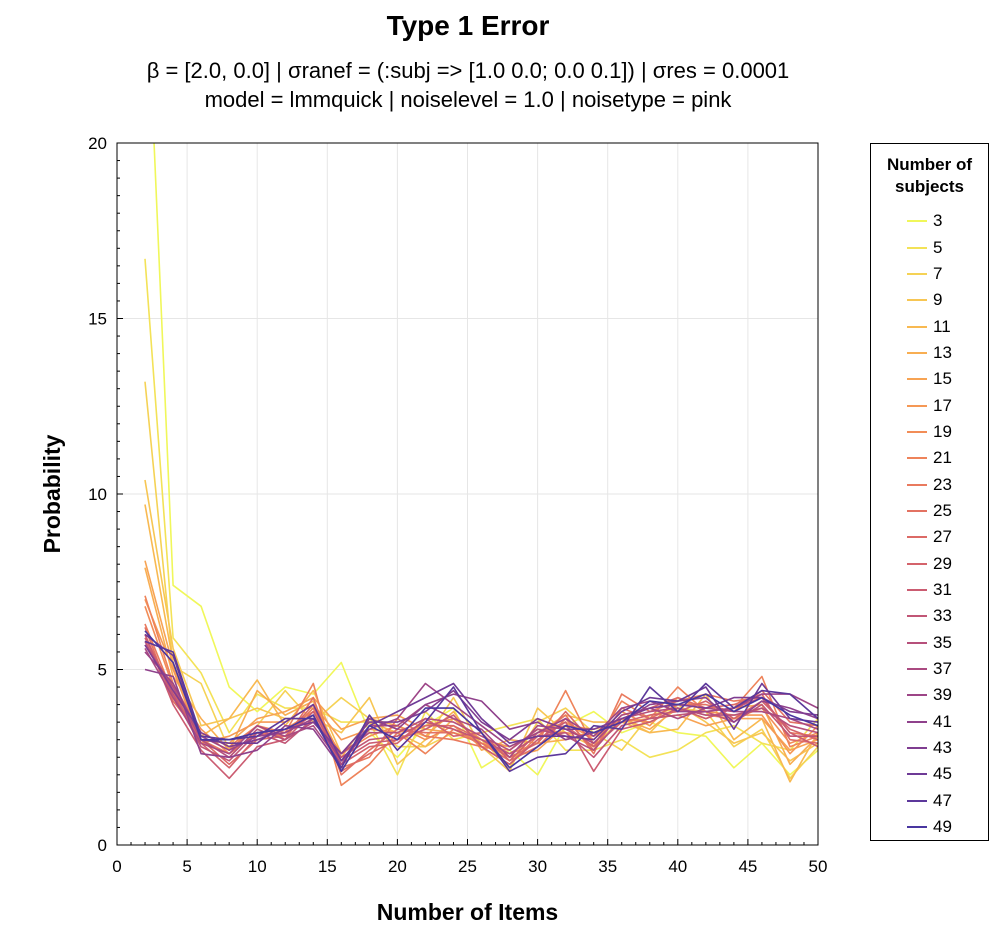  Describe the element at coordinates (942, 774) in the screenshot. I see `legend-label: 45` at that location.